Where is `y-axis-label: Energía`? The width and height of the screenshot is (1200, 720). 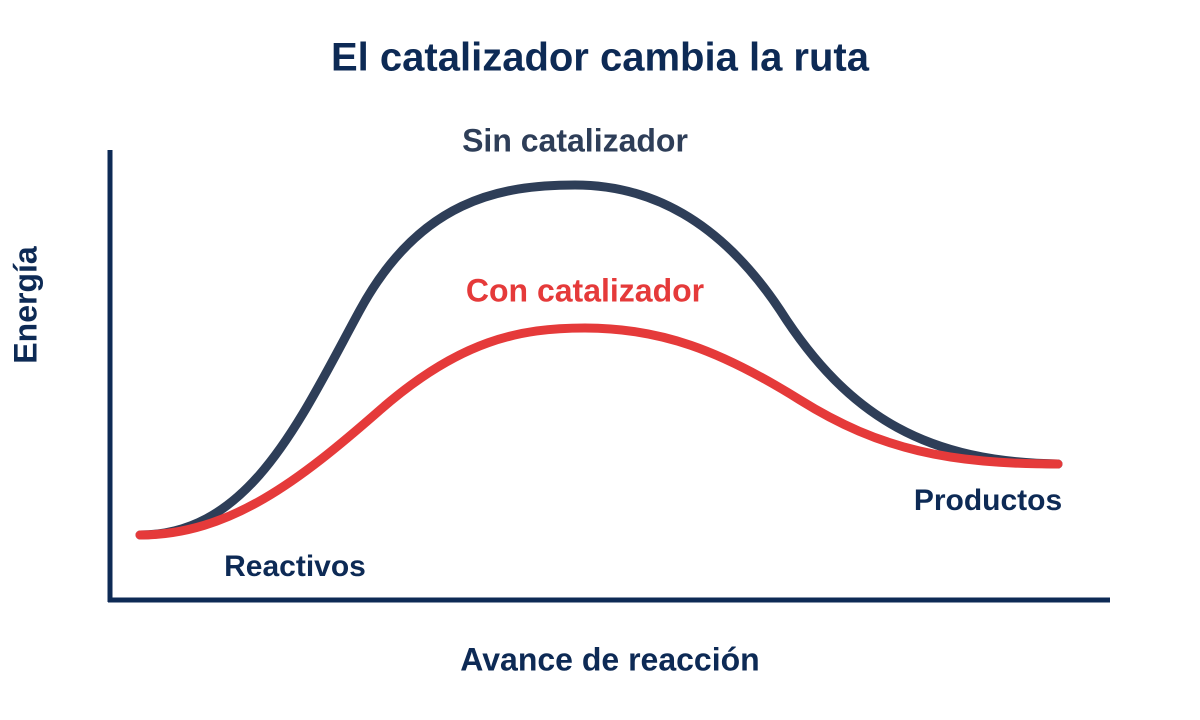
y-axis-label: Energía is located at coordinates (25, 305).